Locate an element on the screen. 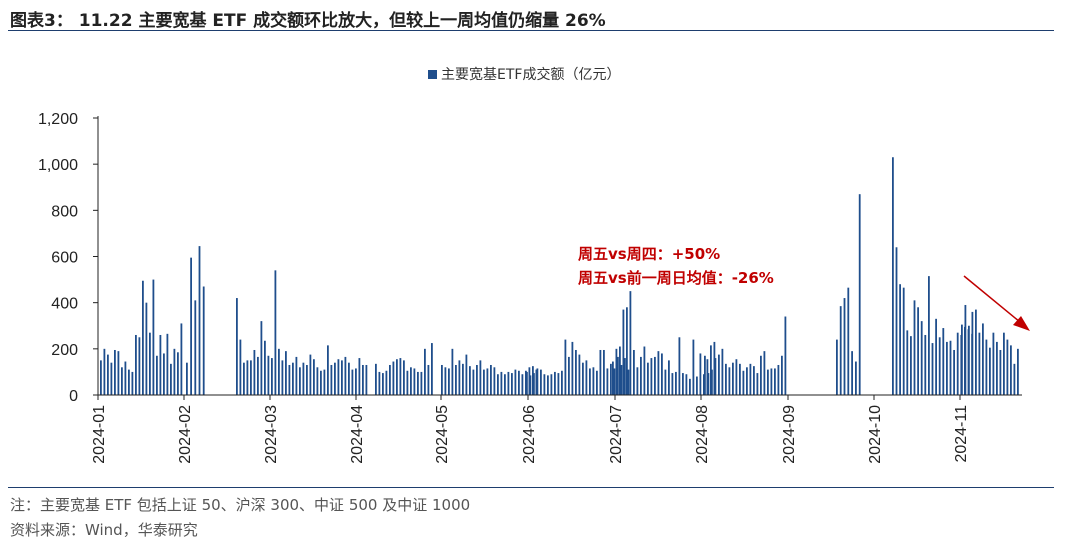 The height and width of the screenshot is (553, 1080). y-tick-label: 200 is located at coordinates (64, 350).